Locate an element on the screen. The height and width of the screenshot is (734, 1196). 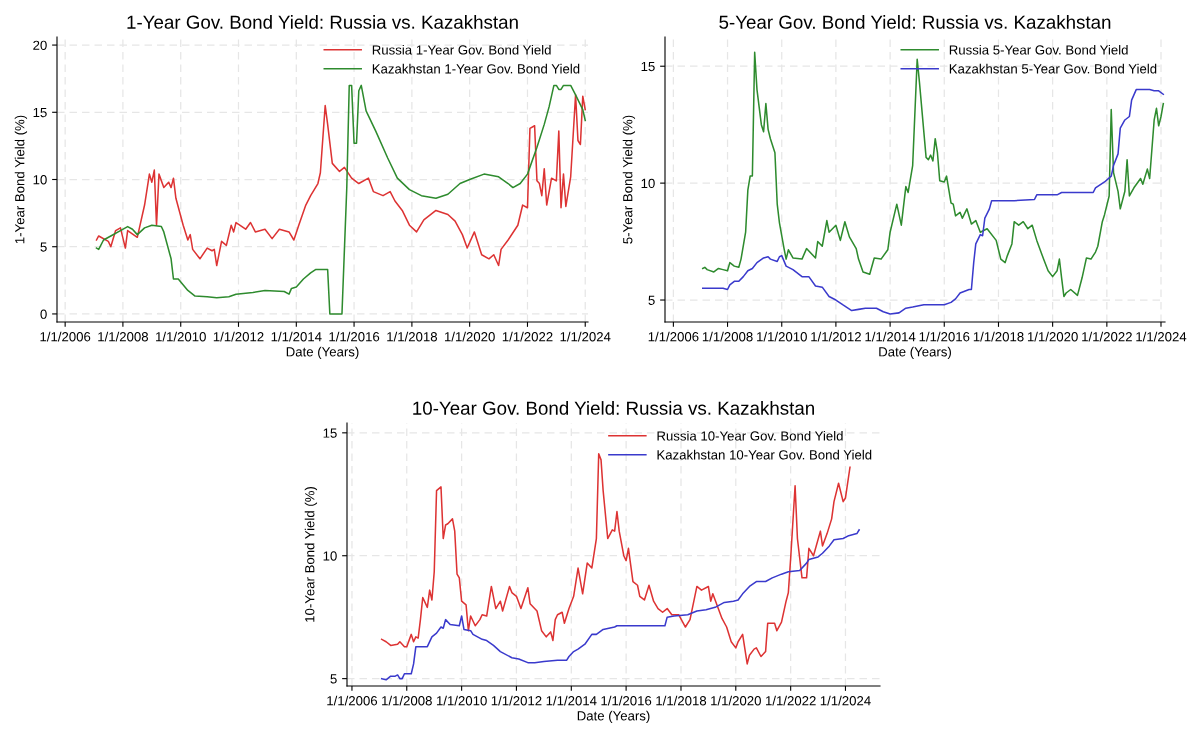
y-axis-title: 10-Year Bond Yield (%) is located at coordinates (311, 554).